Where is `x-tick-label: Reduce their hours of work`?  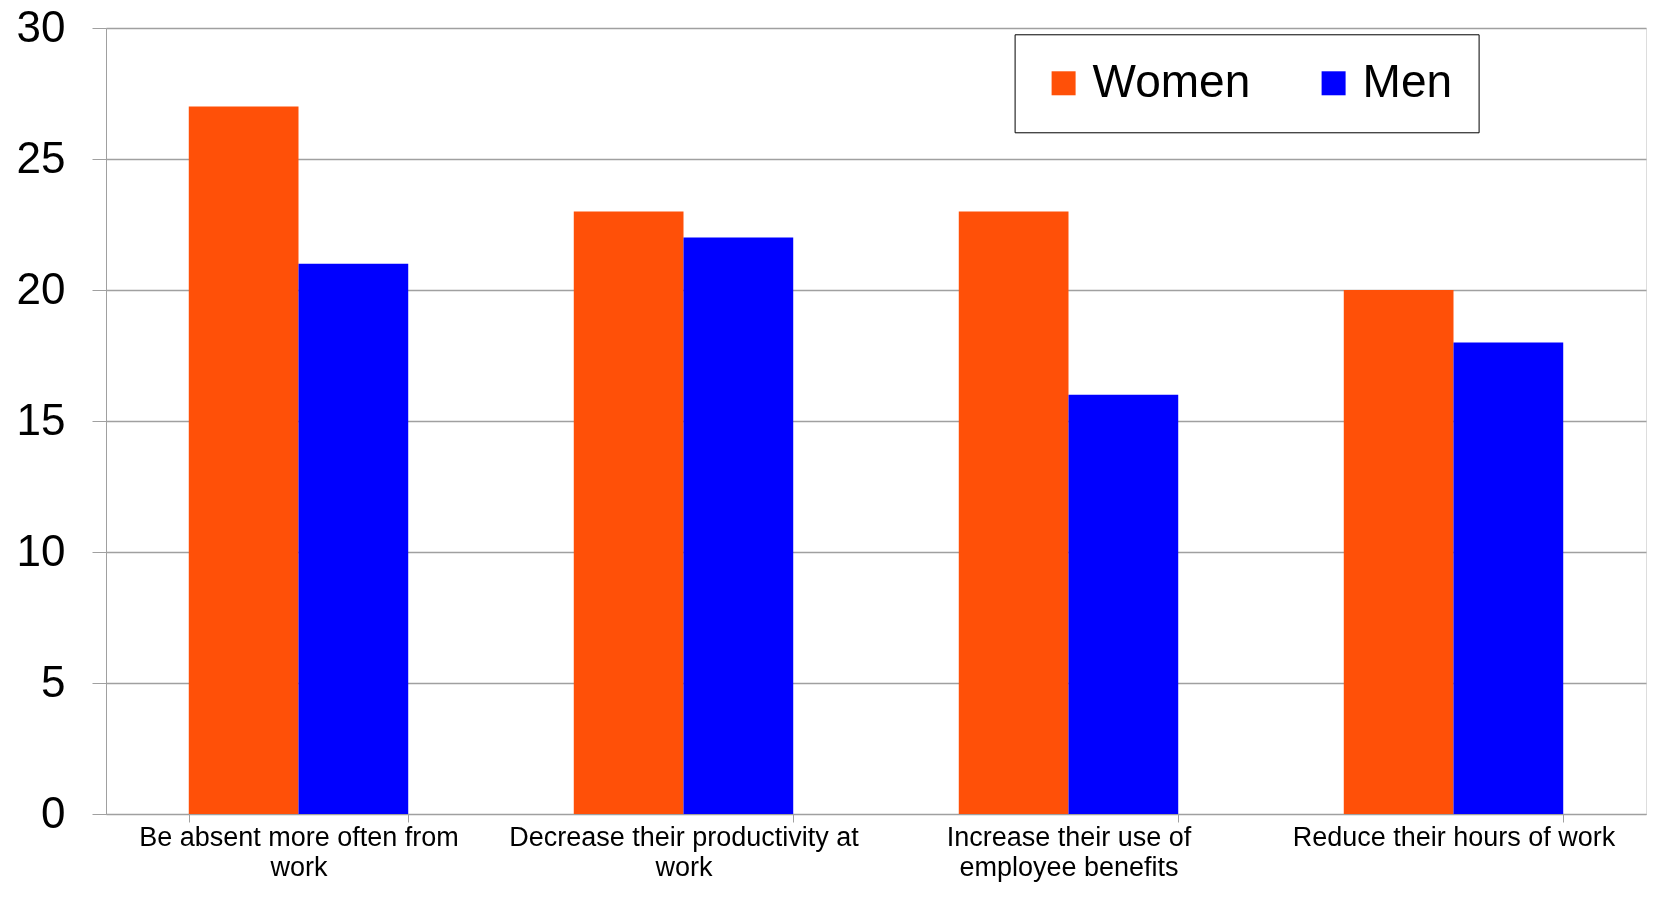 x-tick-label: Reduce their hours of work is located at coordinates (1454, 836).